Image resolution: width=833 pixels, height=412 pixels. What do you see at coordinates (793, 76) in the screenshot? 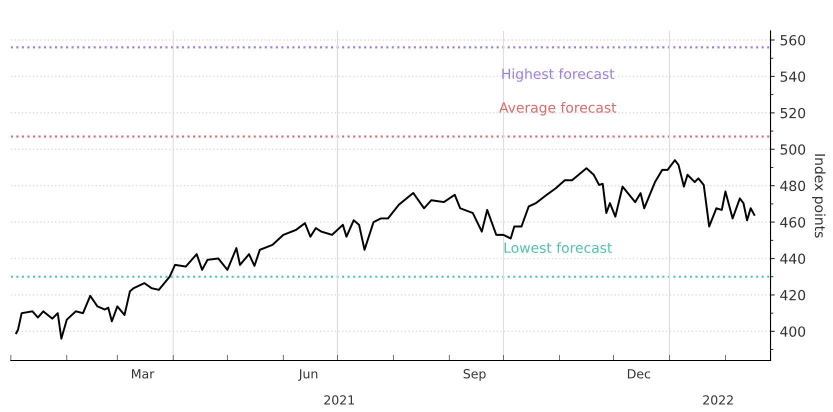
I see `y-tick-label: 540` at bounding box center [793, 76].